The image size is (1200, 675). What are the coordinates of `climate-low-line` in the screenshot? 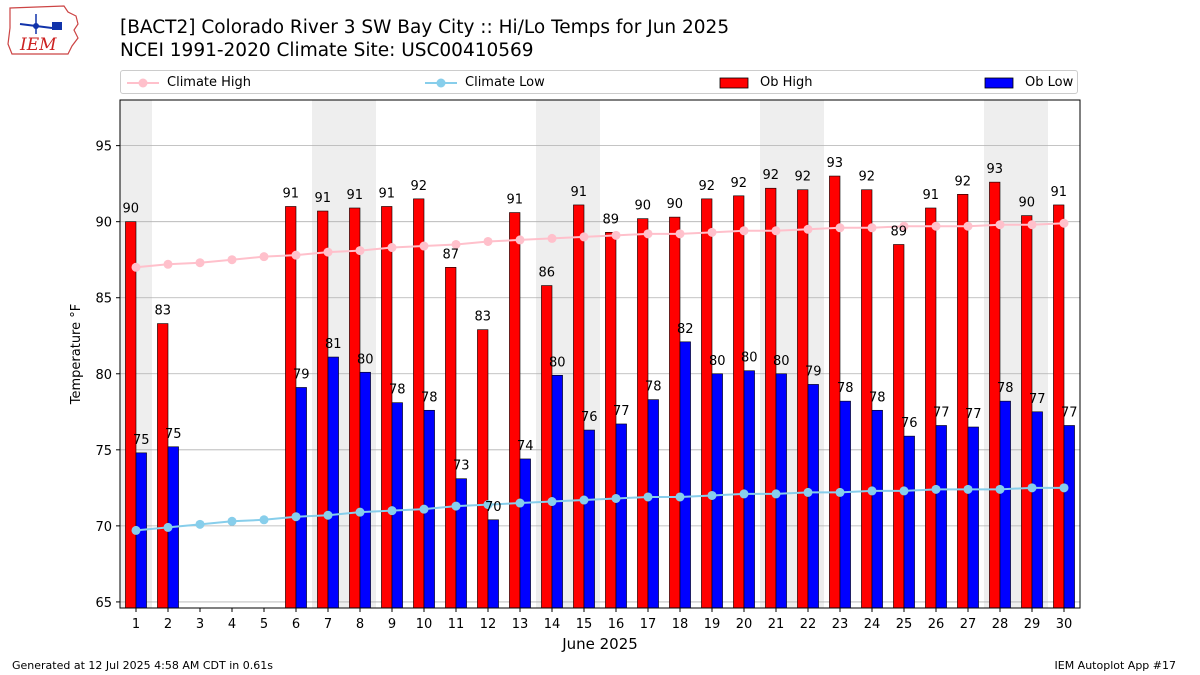 It's located at (599, 509).